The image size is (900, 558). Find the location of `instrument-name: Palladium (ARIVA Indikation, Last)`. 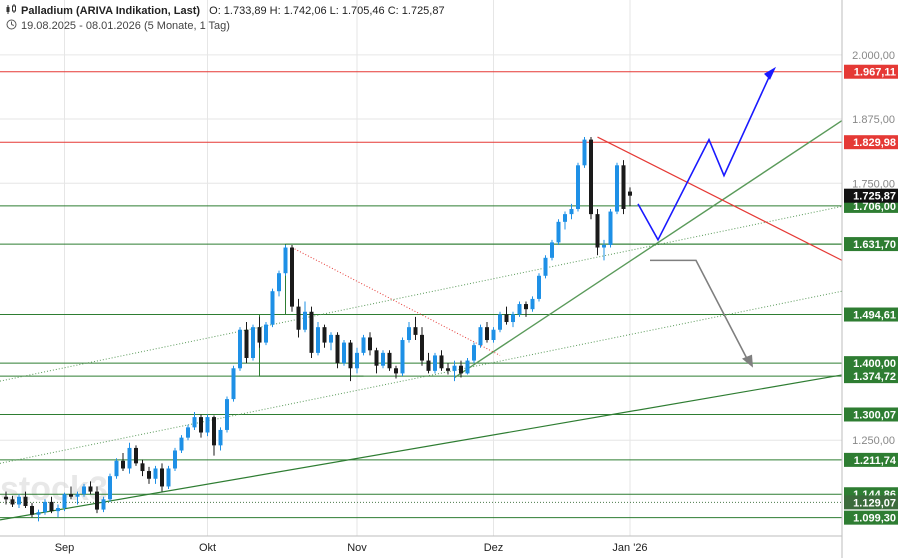

instrument-name: Palladium (ARIVA Indikation, Last) is located at coordinates (111, 11).